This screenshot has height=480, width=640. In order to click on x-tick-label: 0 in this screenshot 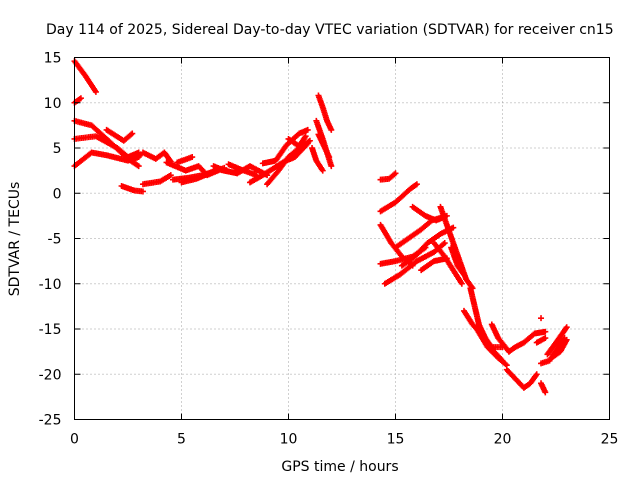, I will do `click(74, 440)`.